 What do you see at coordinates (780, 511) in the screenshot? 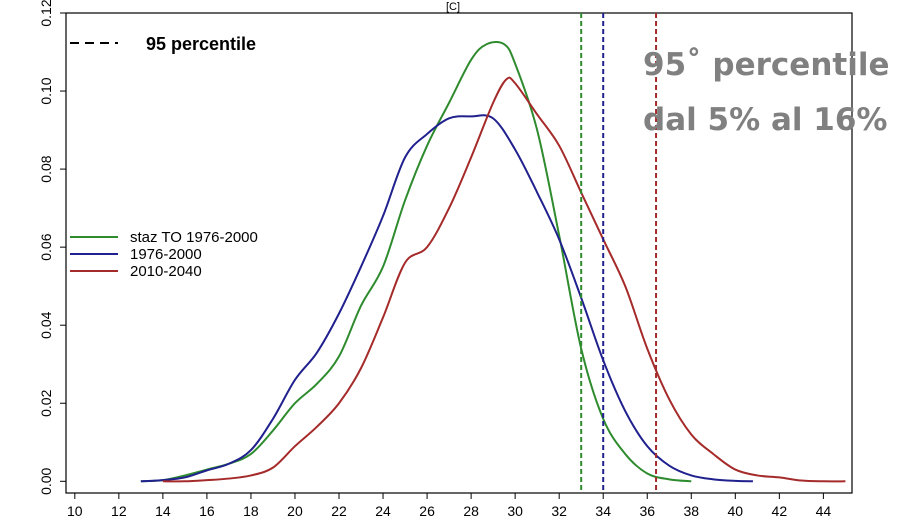
I see `x-tick-label: 42` at bounding box center [780, 511].